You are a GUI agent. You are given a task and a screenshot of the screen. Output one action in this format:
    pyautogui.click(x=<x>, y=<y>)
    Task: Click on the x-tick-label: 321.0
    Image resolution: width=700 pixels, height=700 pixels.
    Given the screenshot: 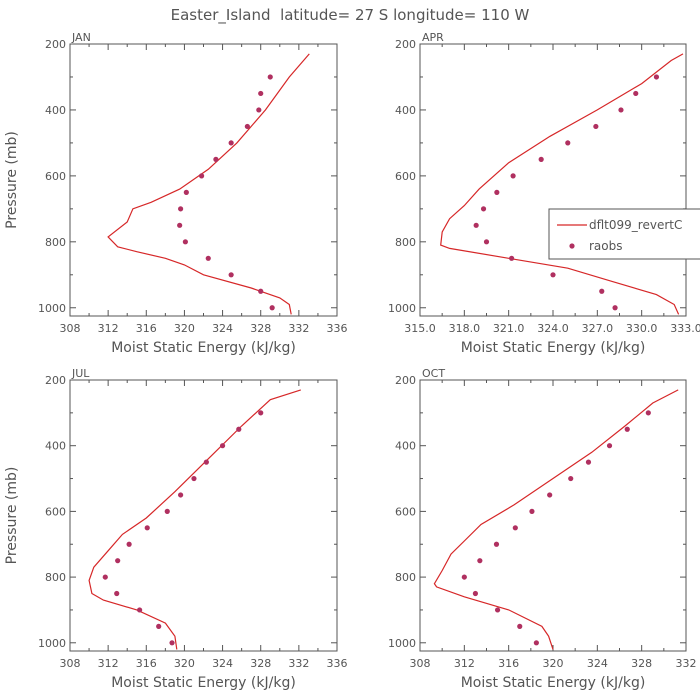 What is the action you would take?
    pyautogui.click(x=509, y=328)
    